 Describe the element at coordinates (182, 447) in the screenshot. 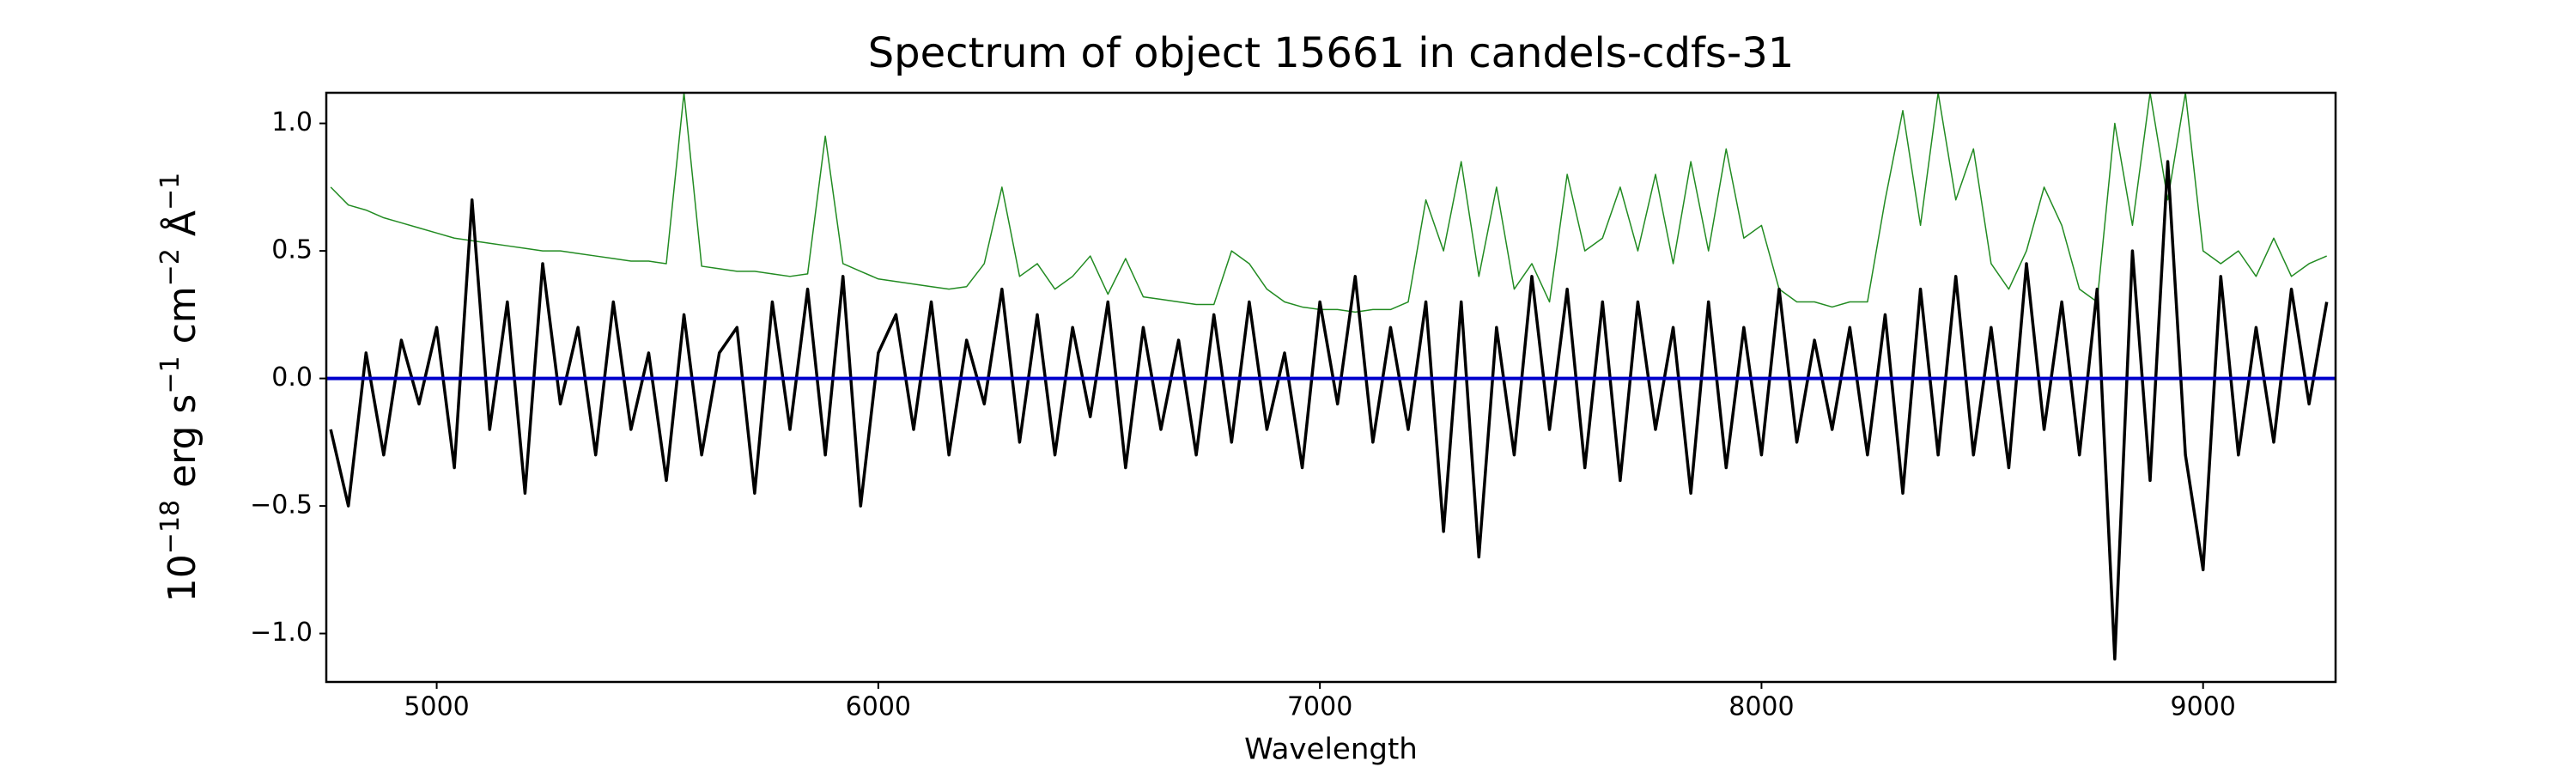

I see `y-label-text: erg s` at that location.